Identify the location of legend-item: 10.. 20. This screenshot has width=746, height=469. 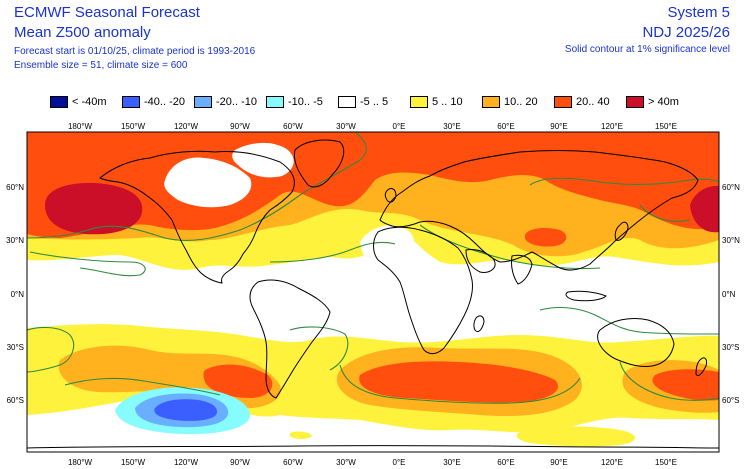
(510, 102).